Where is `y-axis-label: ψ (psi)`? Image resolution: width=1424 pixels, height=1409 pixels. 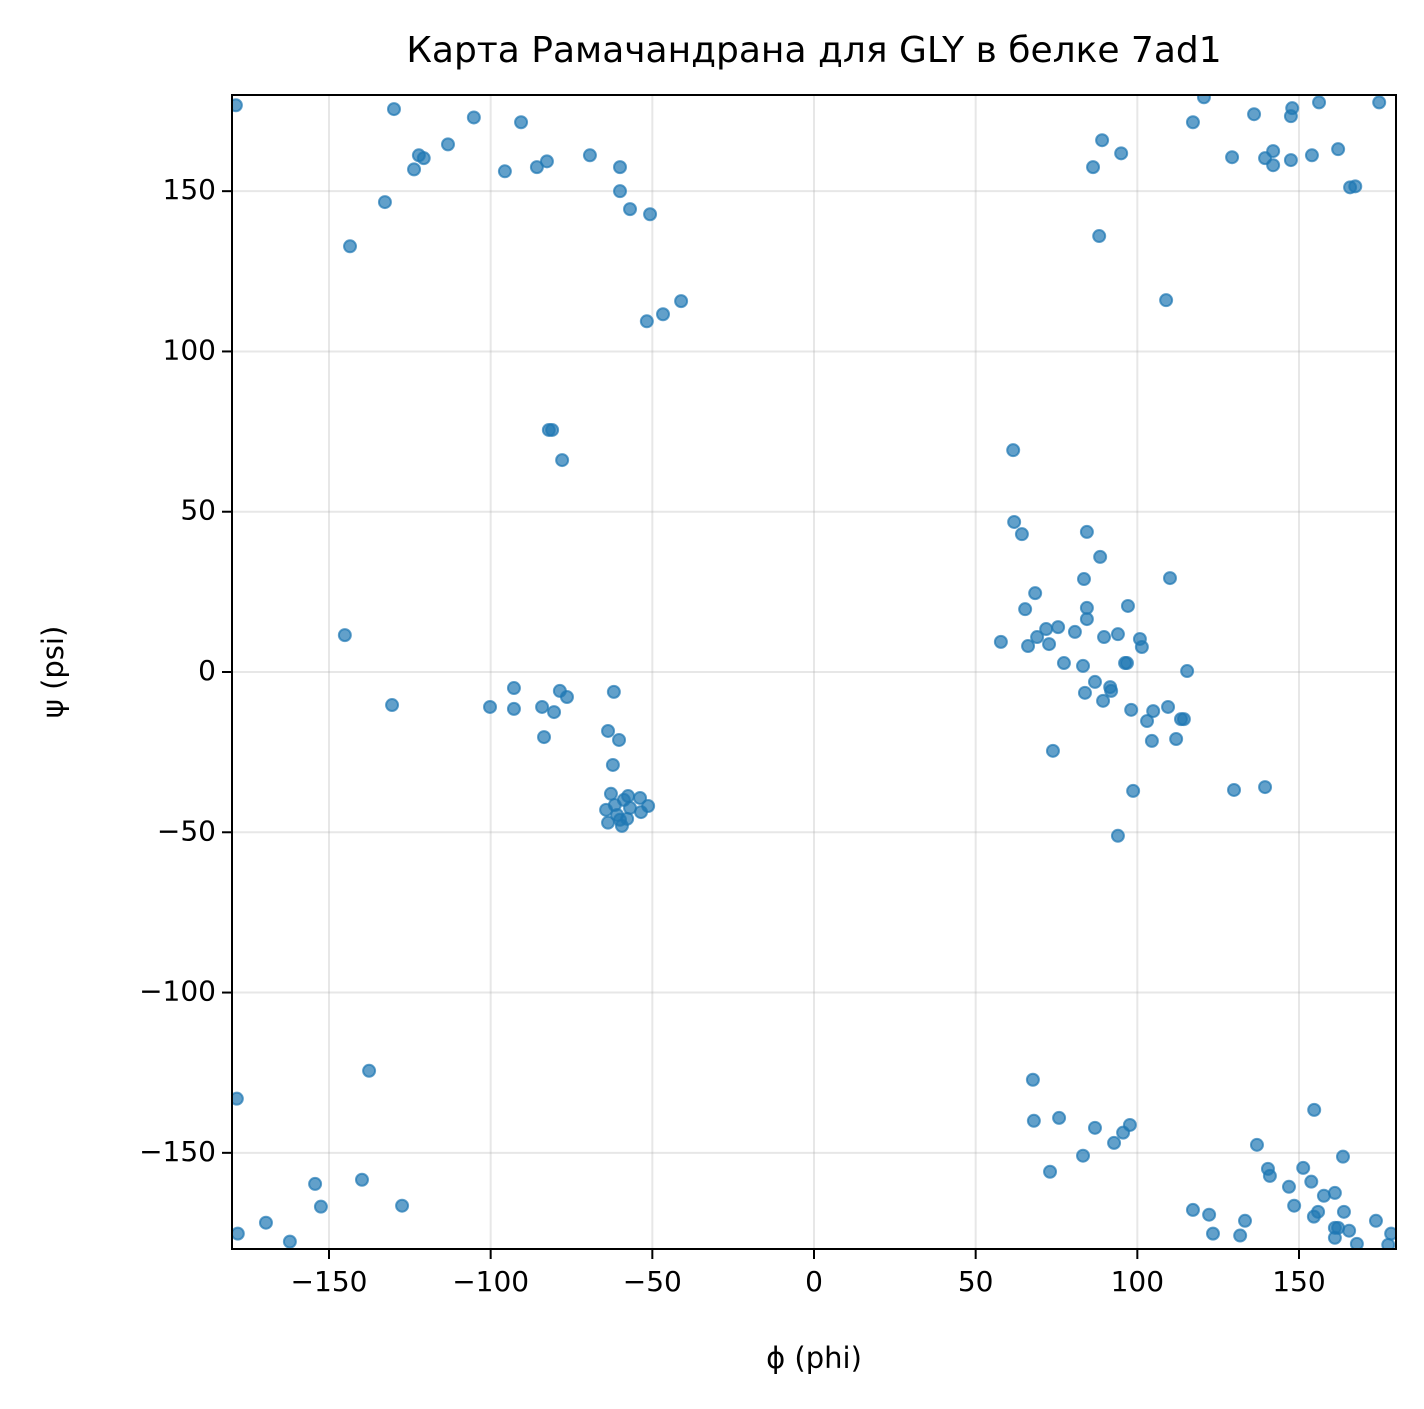
y-axis-label: ψ (psi) is located at coordinates (53, 672).